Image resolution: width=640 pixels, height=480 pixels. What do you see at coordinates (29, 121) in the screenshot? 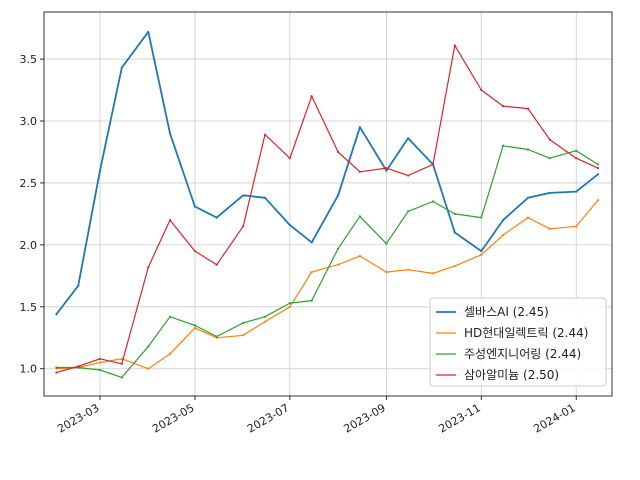
I see `y-tick-label-4: 3.0` at bounding box center [29, 121].